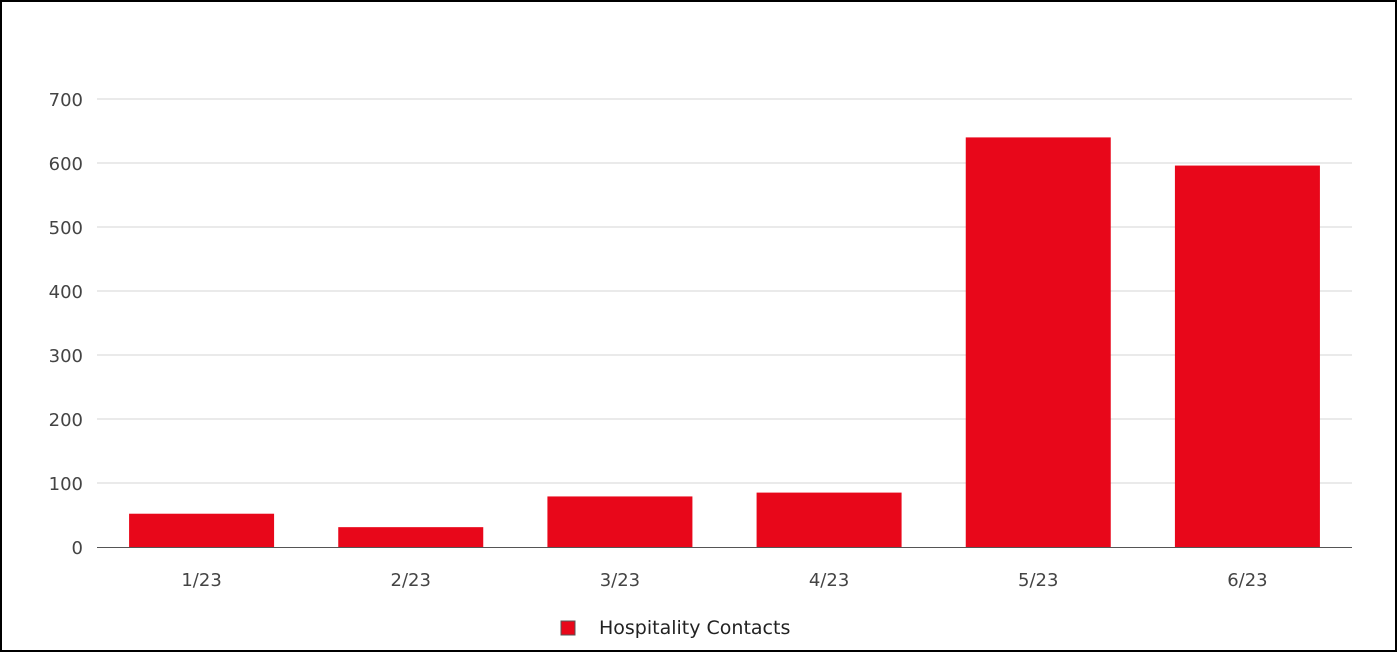 This screenshot has width=1397, height=654. What do you see at coordinates (66, 420) in the screenshot?
I see `y-tick-label: 200` at bounding box center [66, 420].